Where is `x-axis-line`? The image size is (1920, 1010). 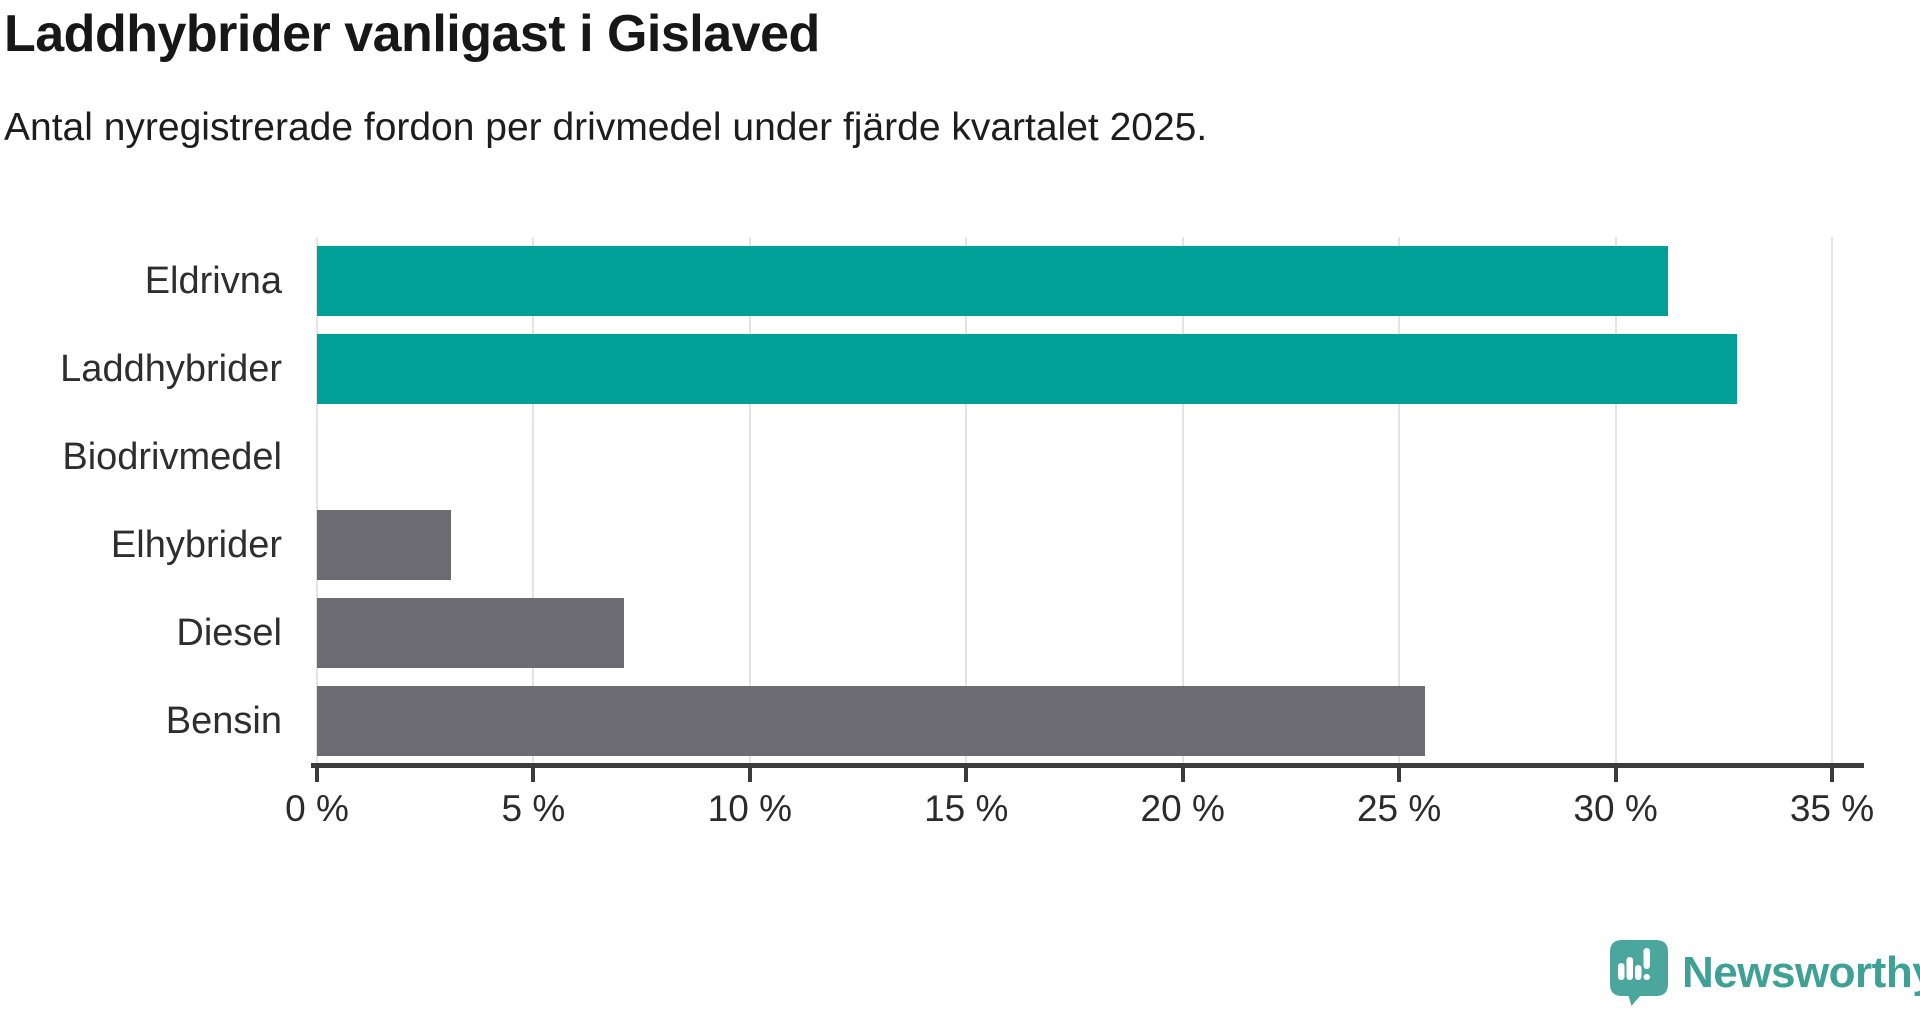 x-axis-line is located at coordinates (1087, 765).